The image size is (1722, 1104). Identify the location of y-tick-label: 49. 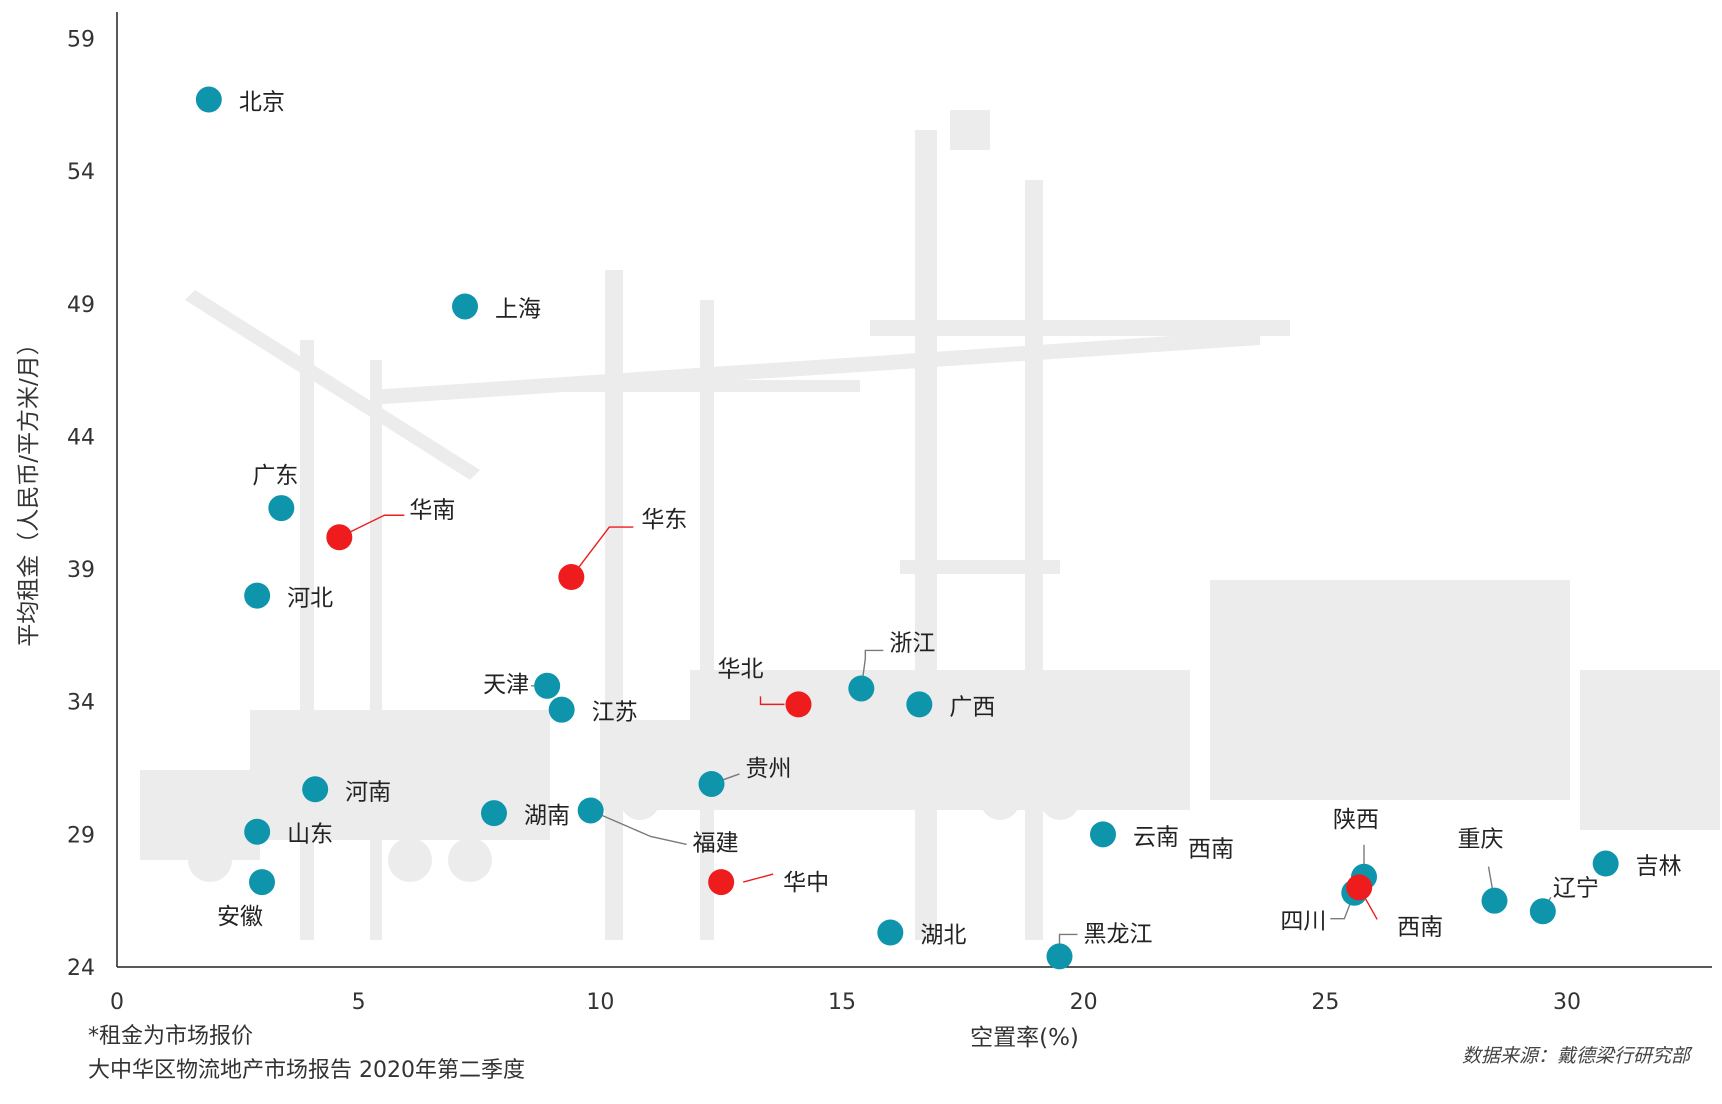
(81, 305).